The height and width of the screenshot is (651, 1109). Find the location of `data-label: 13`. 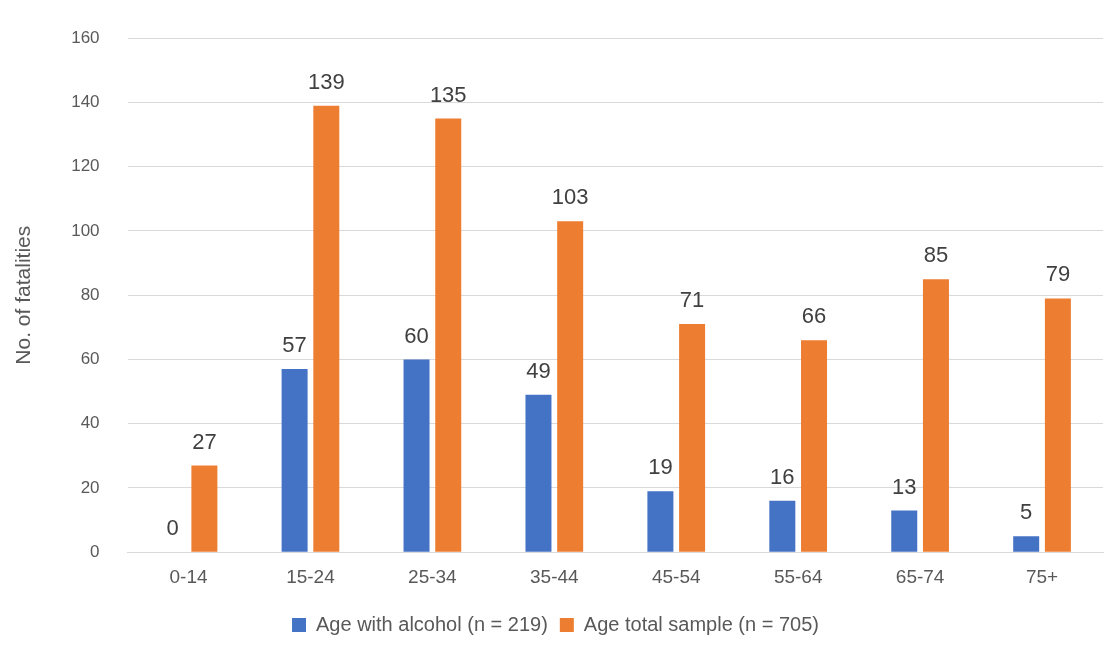

data-label: 13 is located at coordinates (904, 486).